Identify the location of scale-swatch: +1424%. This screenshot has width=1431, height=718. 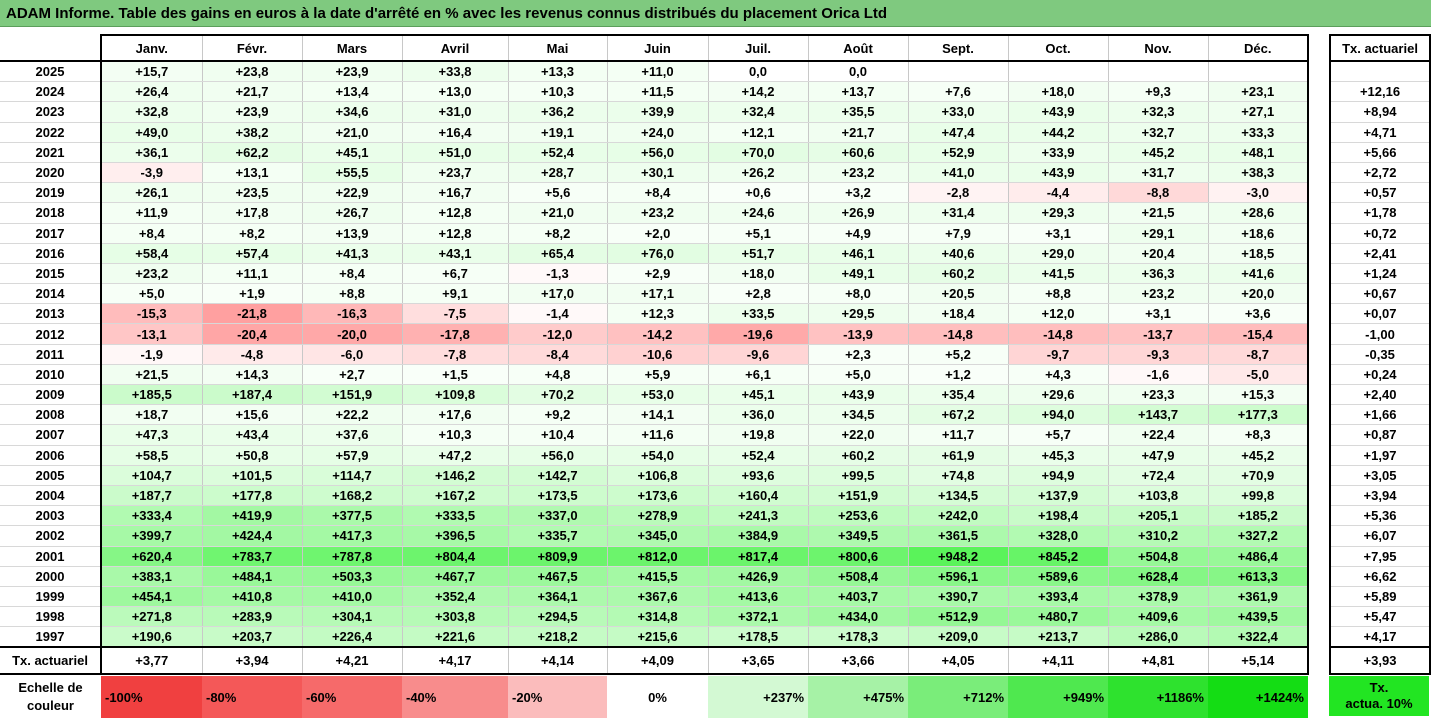
(1258, 697).